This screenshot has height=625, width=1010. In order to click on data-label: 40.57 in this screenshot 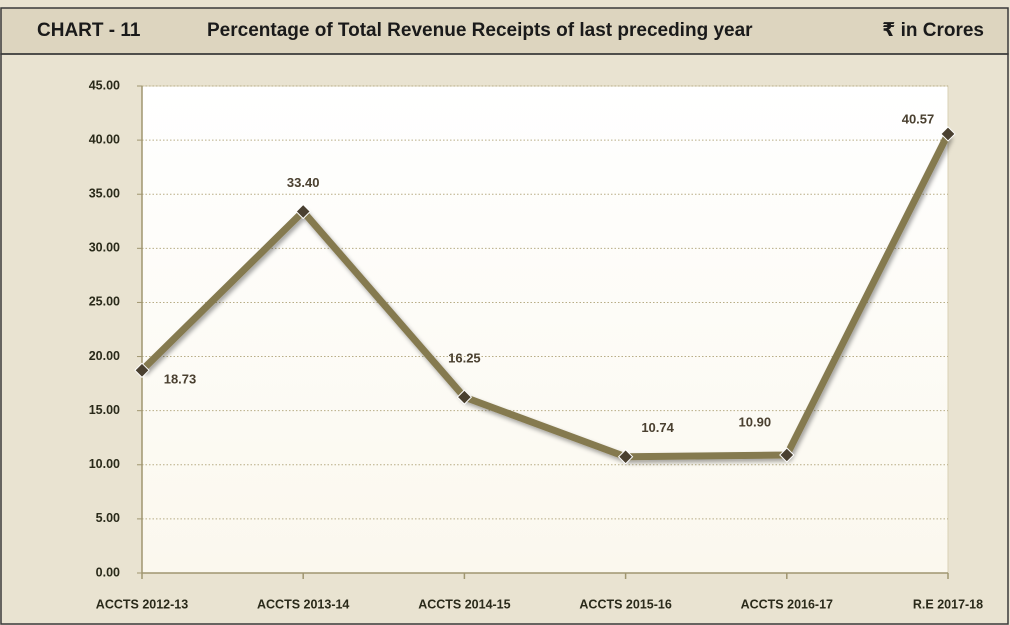, I will do `click(918, 118)`.